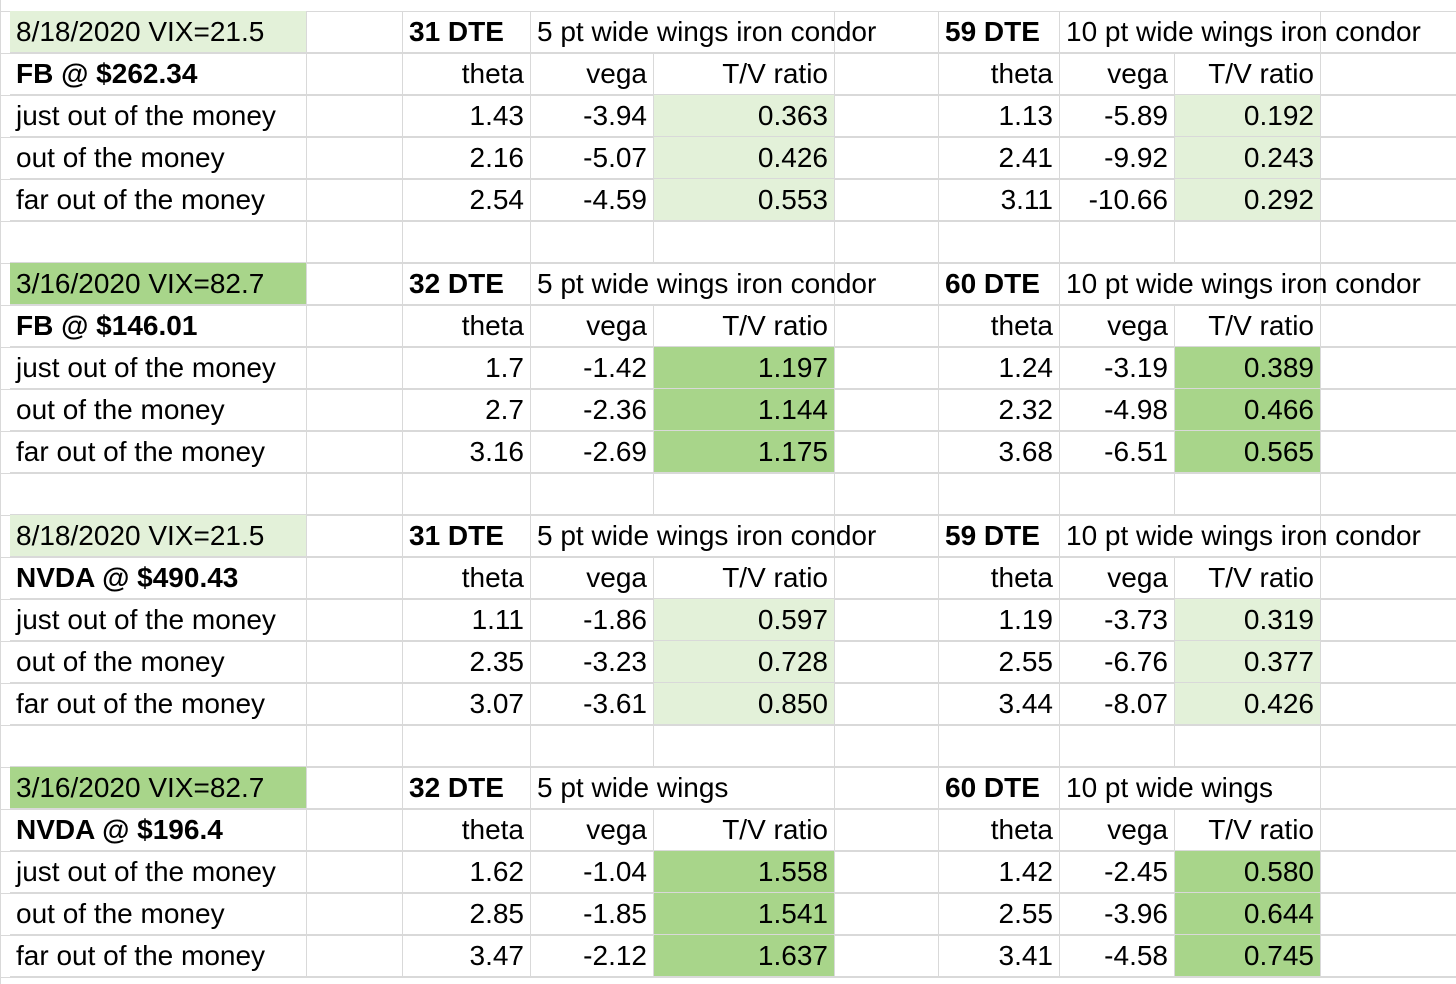 This screenshot has width=1456, height=984. What do you see at coordinates (1117, 620) in the screenshot?
I see `vega-value-cell: -3.73` at bounding box center [1117, 620].